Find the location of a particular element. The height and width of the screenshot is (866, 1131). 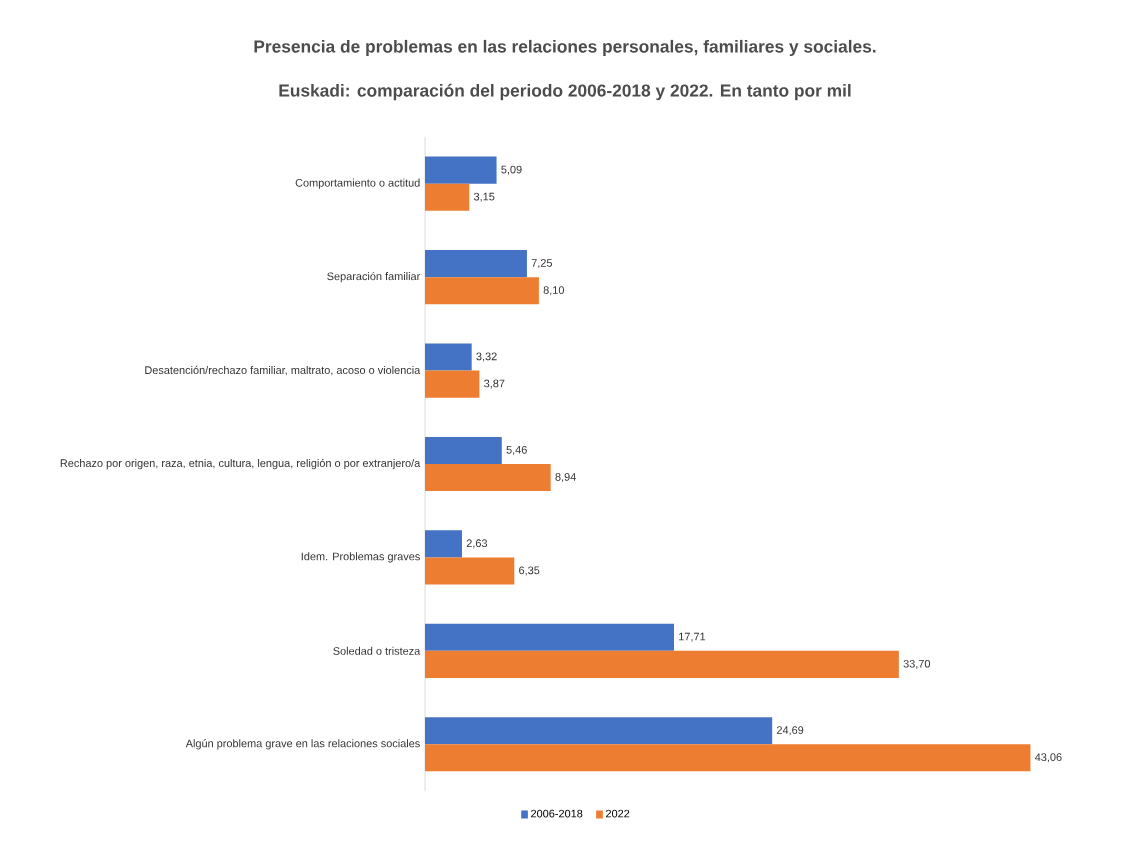

data-label: 24,69 is located at coordinates (790, 731).